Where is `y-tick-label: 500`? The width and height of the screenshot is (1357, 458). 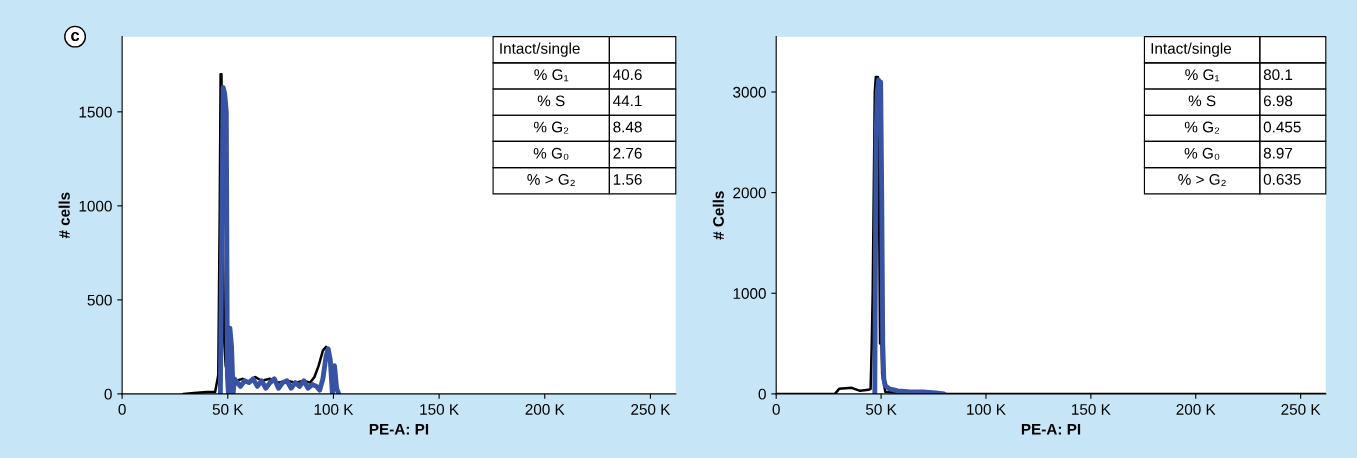
y-tick-label: 500 is located at coordinates (99, 300).